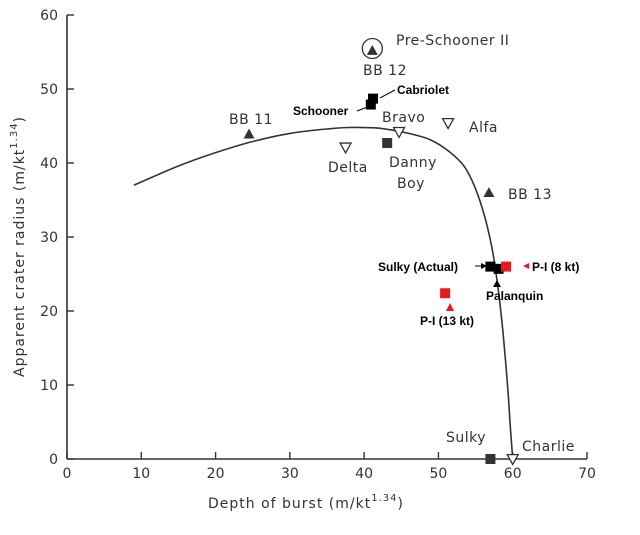 The width and height of the screenshot is (640, 535). Describe the element at coordinates (450, 307) in the screenshot. I see `arrow-p-i-13kt` at that location.